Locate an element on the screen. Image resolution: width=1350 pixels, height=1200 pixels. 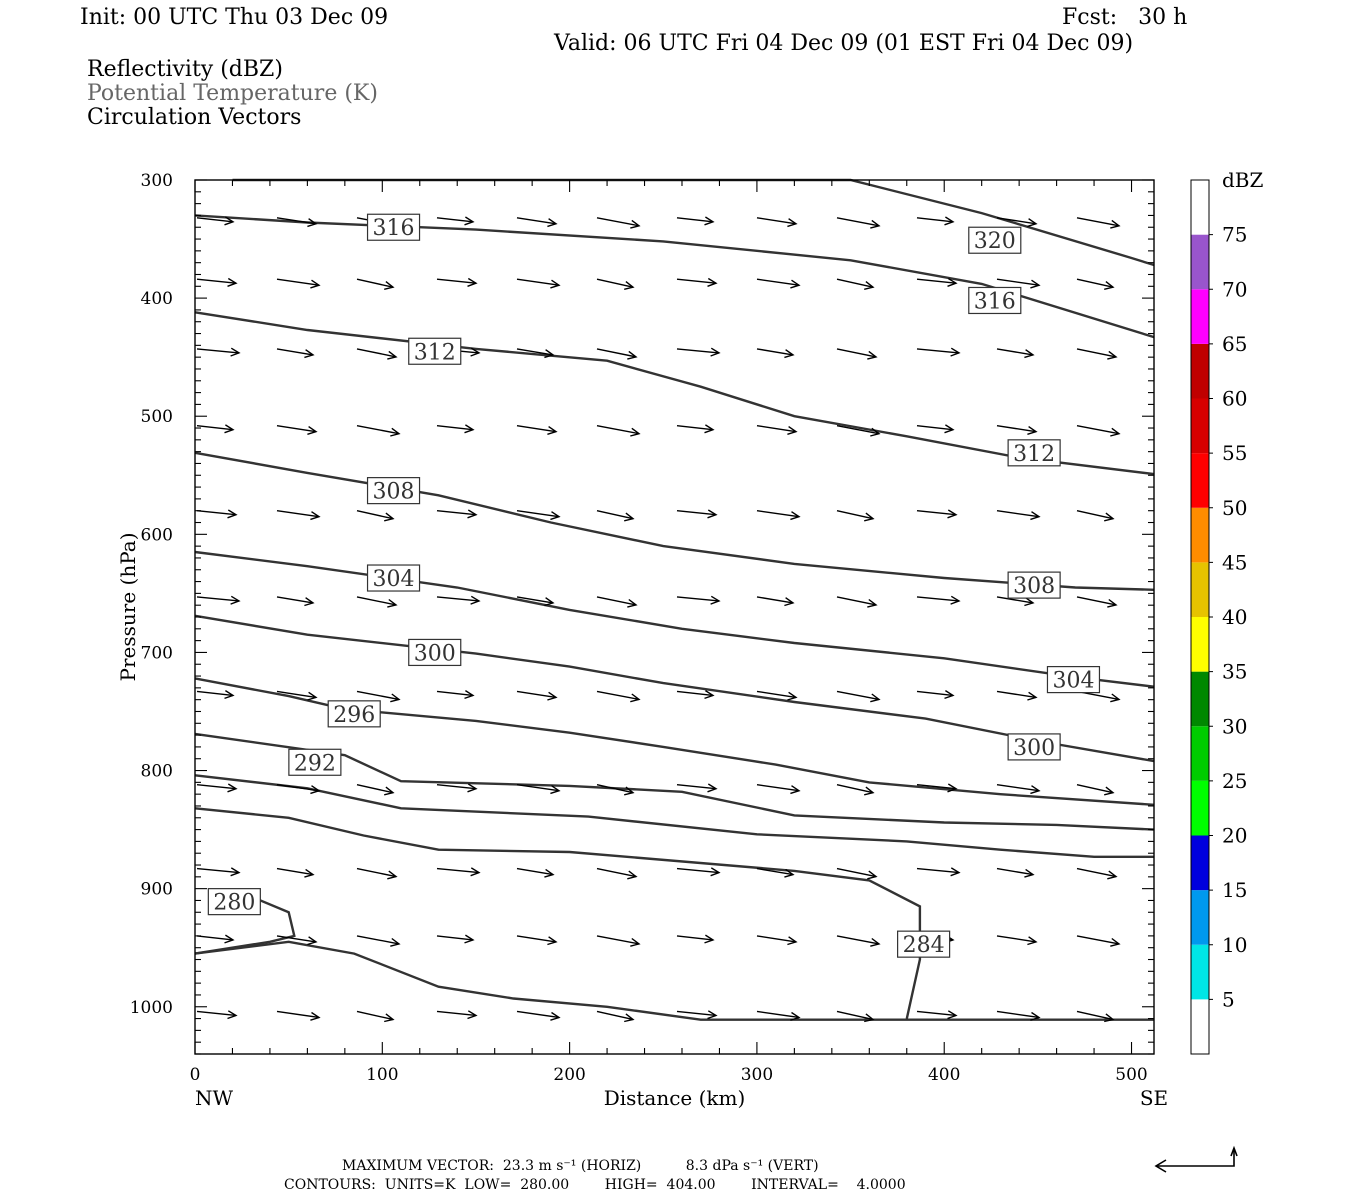
colorbar-label: 10 is located at coordinates (1234, 945).